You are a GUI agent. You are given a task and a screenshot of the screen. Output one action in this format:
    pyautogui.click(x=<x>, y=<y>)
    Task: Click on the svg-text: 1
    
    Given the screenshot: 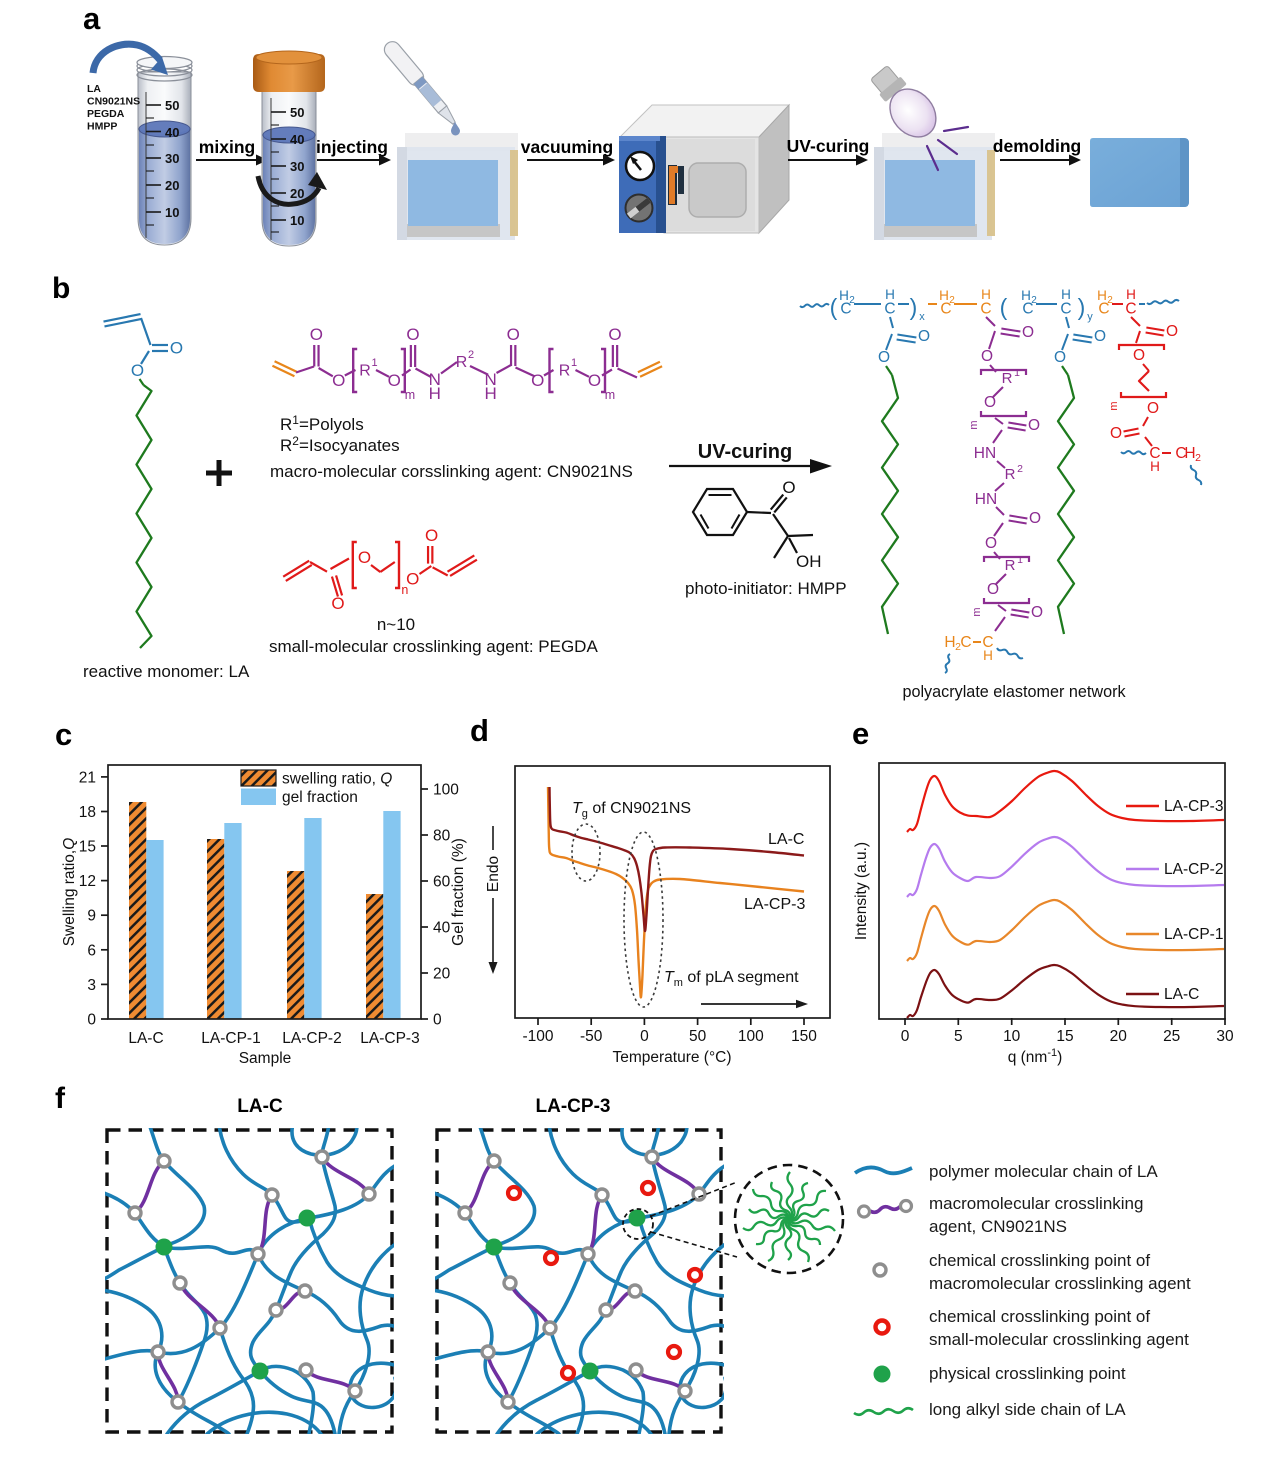 What is the action you would take?
    pyautogui.click(x=574, y=363)
    